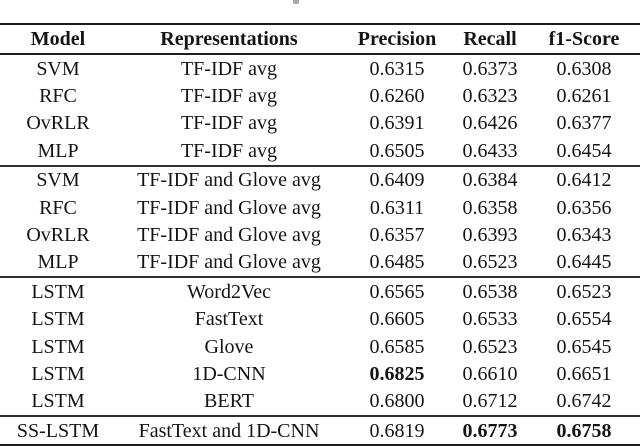 Image resolution: width=640 pixels, height=446 pixels. What do you see at coordinates (229, 373) in the screenshot?
I see `cell-representation: 1D-CNN` at bounding box center [229, 373].